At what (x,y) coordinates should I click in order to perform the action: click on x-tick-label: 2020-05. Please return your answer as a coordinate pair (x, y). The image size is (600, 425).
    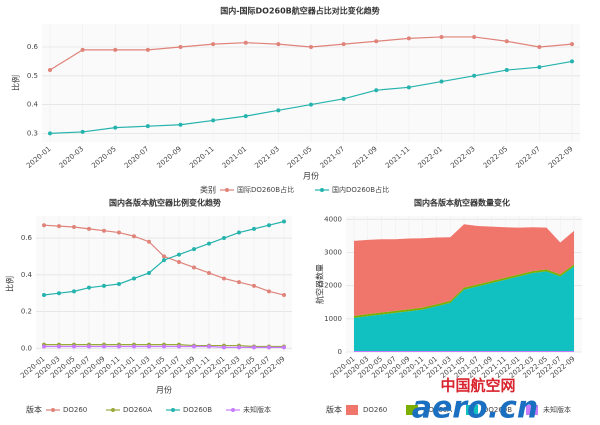
    Looking at the image, I should click on (104, 157).